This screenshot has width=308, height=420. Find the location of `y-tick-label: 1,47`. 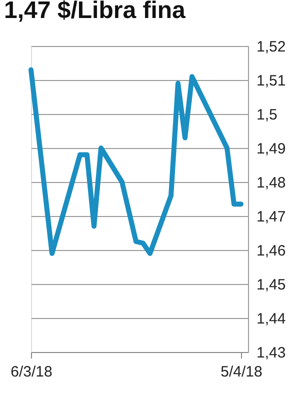

y-tick-label: 1,47 is located at coordinates (271, 217).